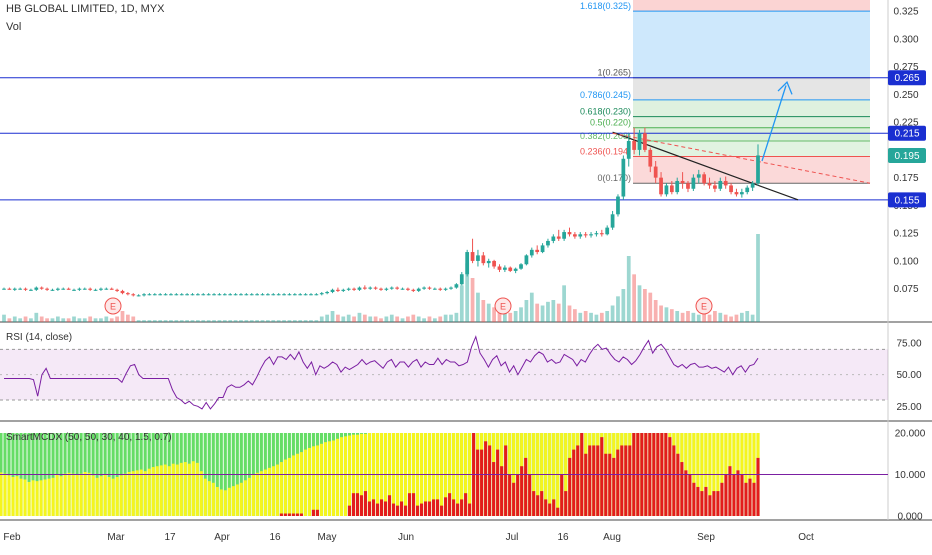  What do you see at coordinates (751, 122) in the screenshot?
I see `fib-zone` at bounding box center [751, 122].